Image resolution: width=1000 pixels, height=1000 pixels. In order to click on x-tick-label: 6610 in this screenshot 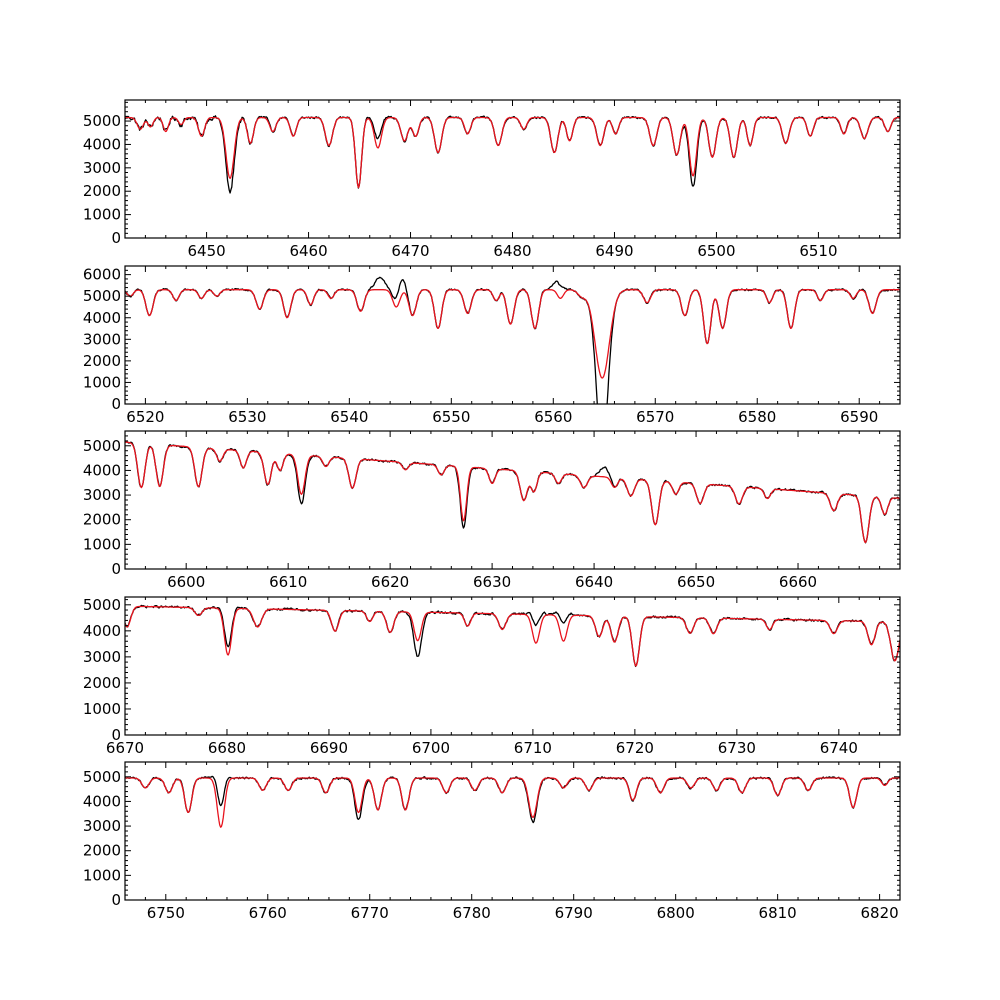, I will do `click(288, 582)`.